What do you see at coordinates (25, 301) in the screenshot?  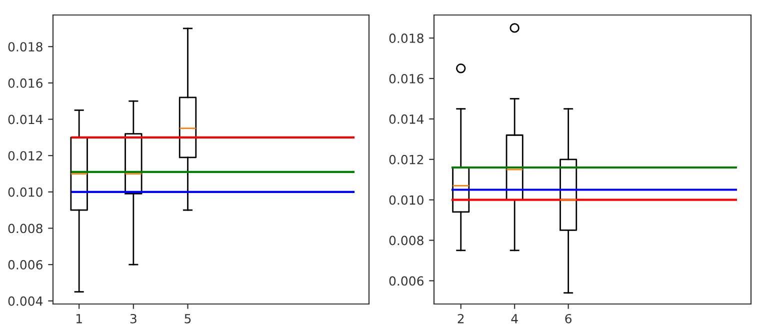 I see `y-tick-label: 0.004` at bounding box center [25, 301].